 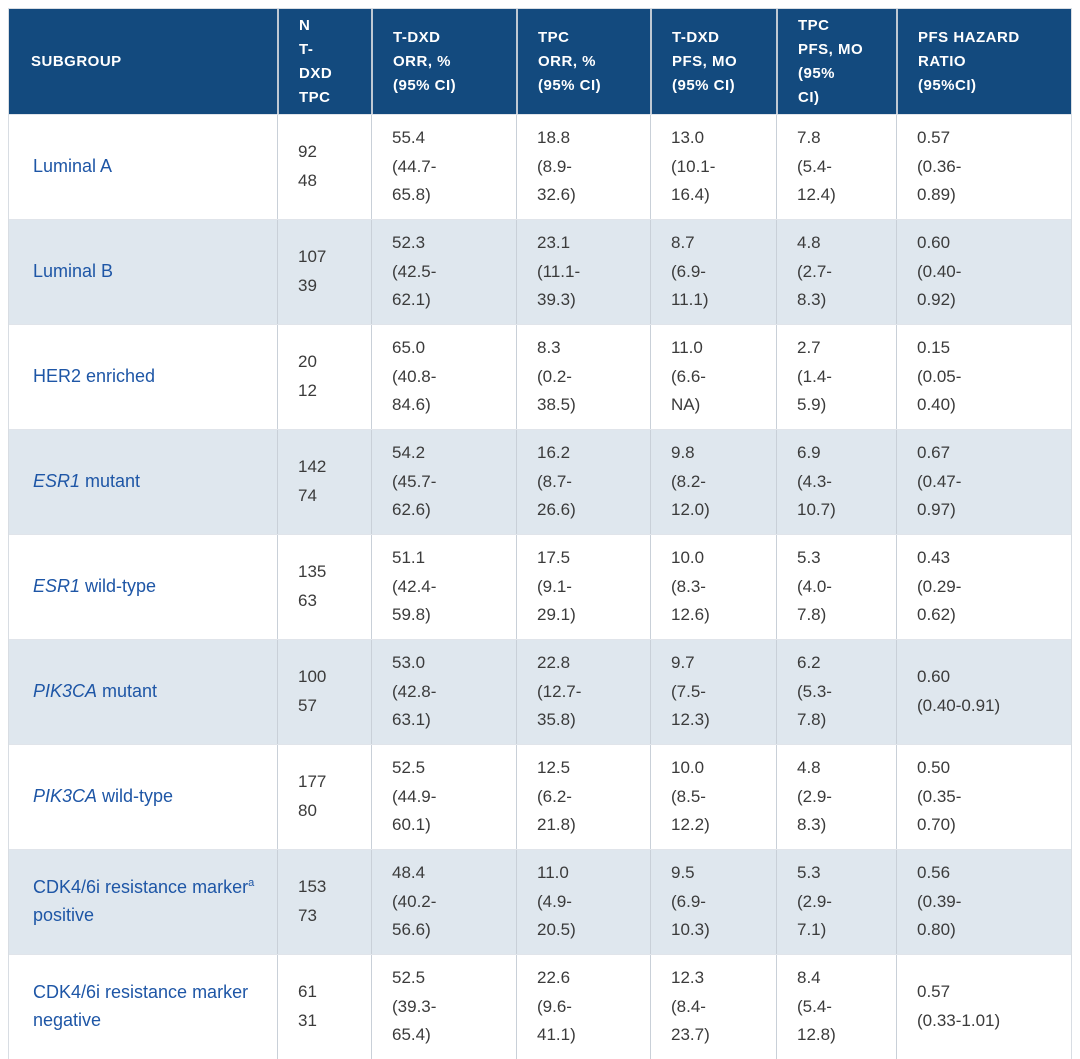 What do you see at coordinates (713, 692) in the screenshot?
I see `tdxd-pfs-cell: 9.7 (7.5- 12.3)` at bounding box center [713, 692].